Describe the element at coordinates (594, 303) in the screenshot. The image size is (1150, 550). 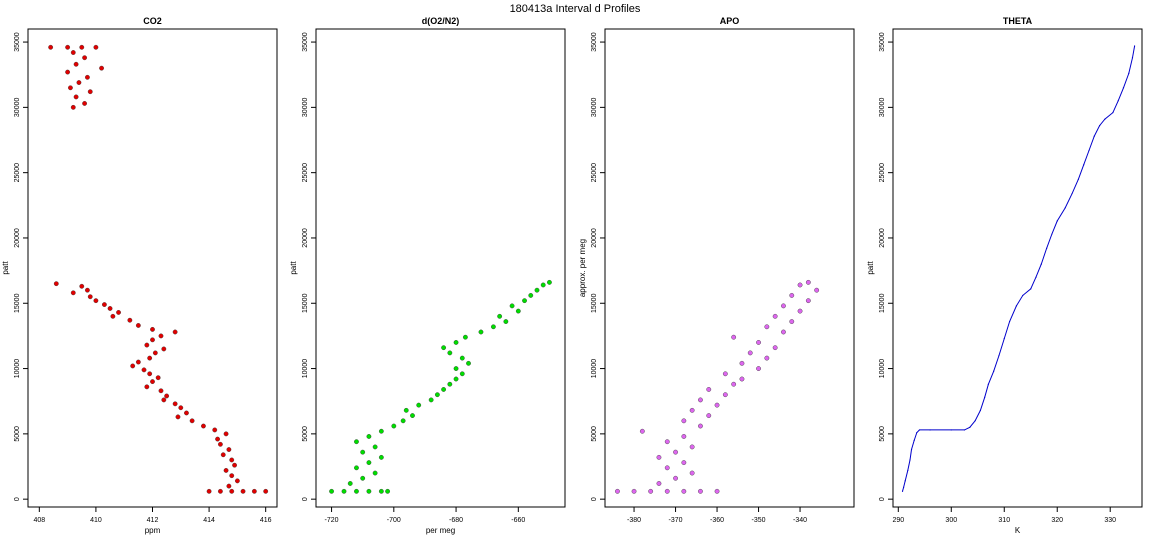
I see `y-tick-label: 15000` at that location.